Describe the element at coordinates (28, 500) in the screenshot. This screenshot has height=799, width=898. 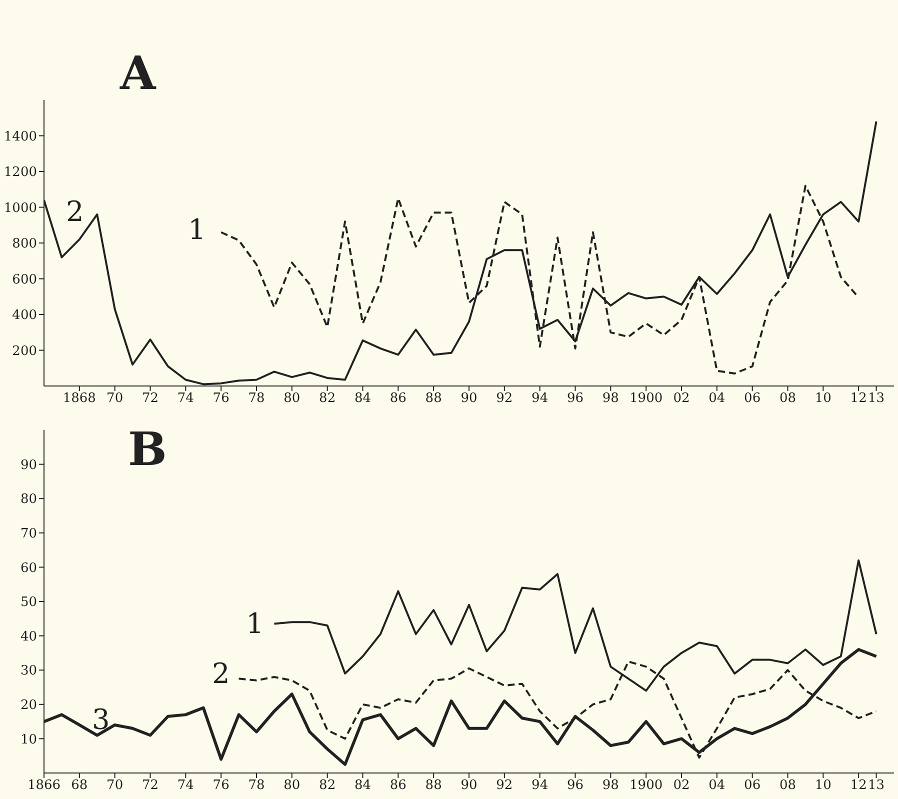
I see `y-tick-label: 80` at that location.